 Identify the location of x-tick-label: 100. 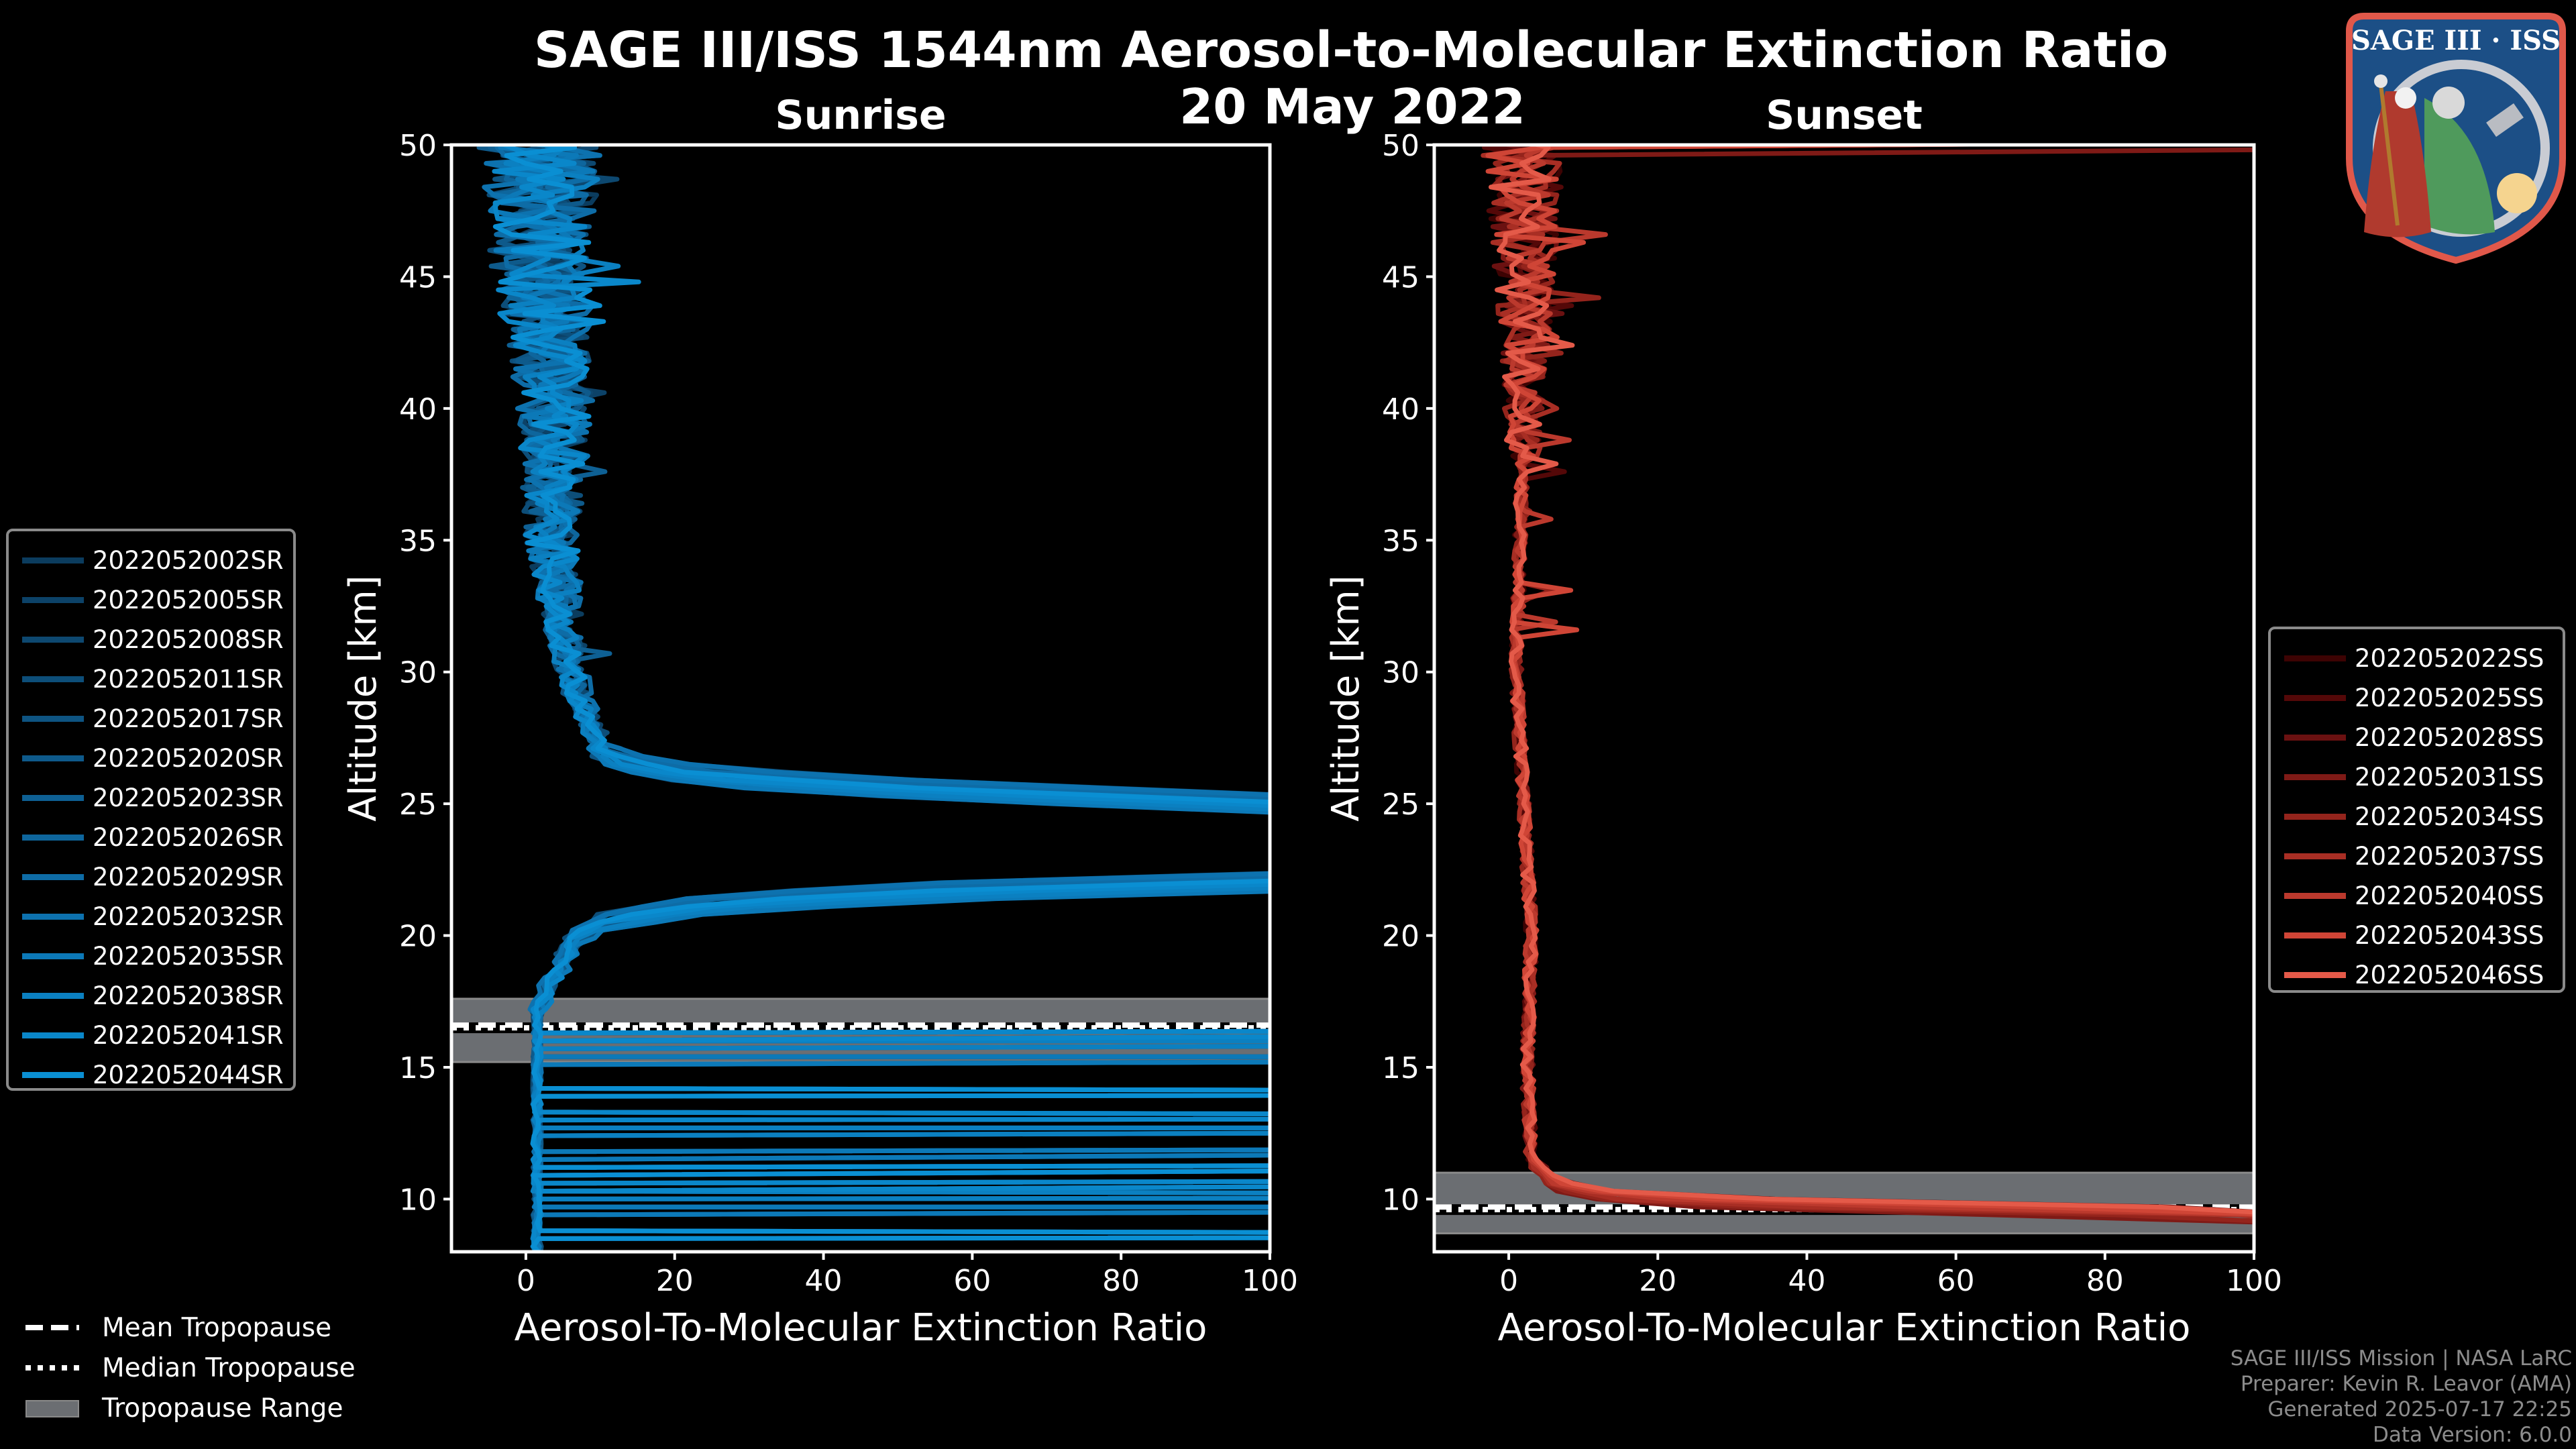
(1270, 1281).